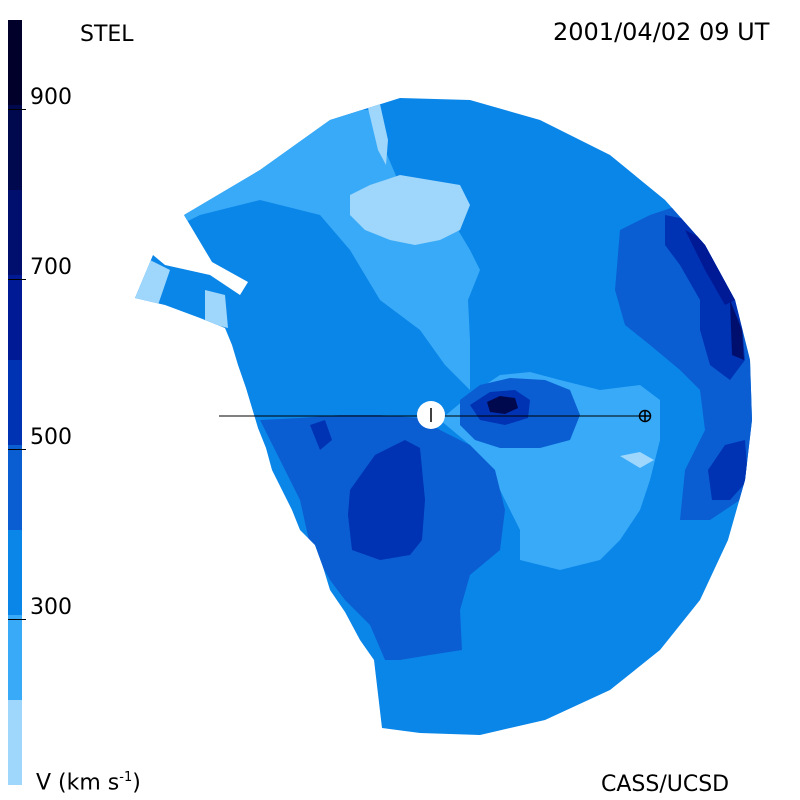 The image size is (800, 800). What do you see at coordinates (152, 282) in the screenshot?
I see `contour-200-west` at bounding box center [152, 282].